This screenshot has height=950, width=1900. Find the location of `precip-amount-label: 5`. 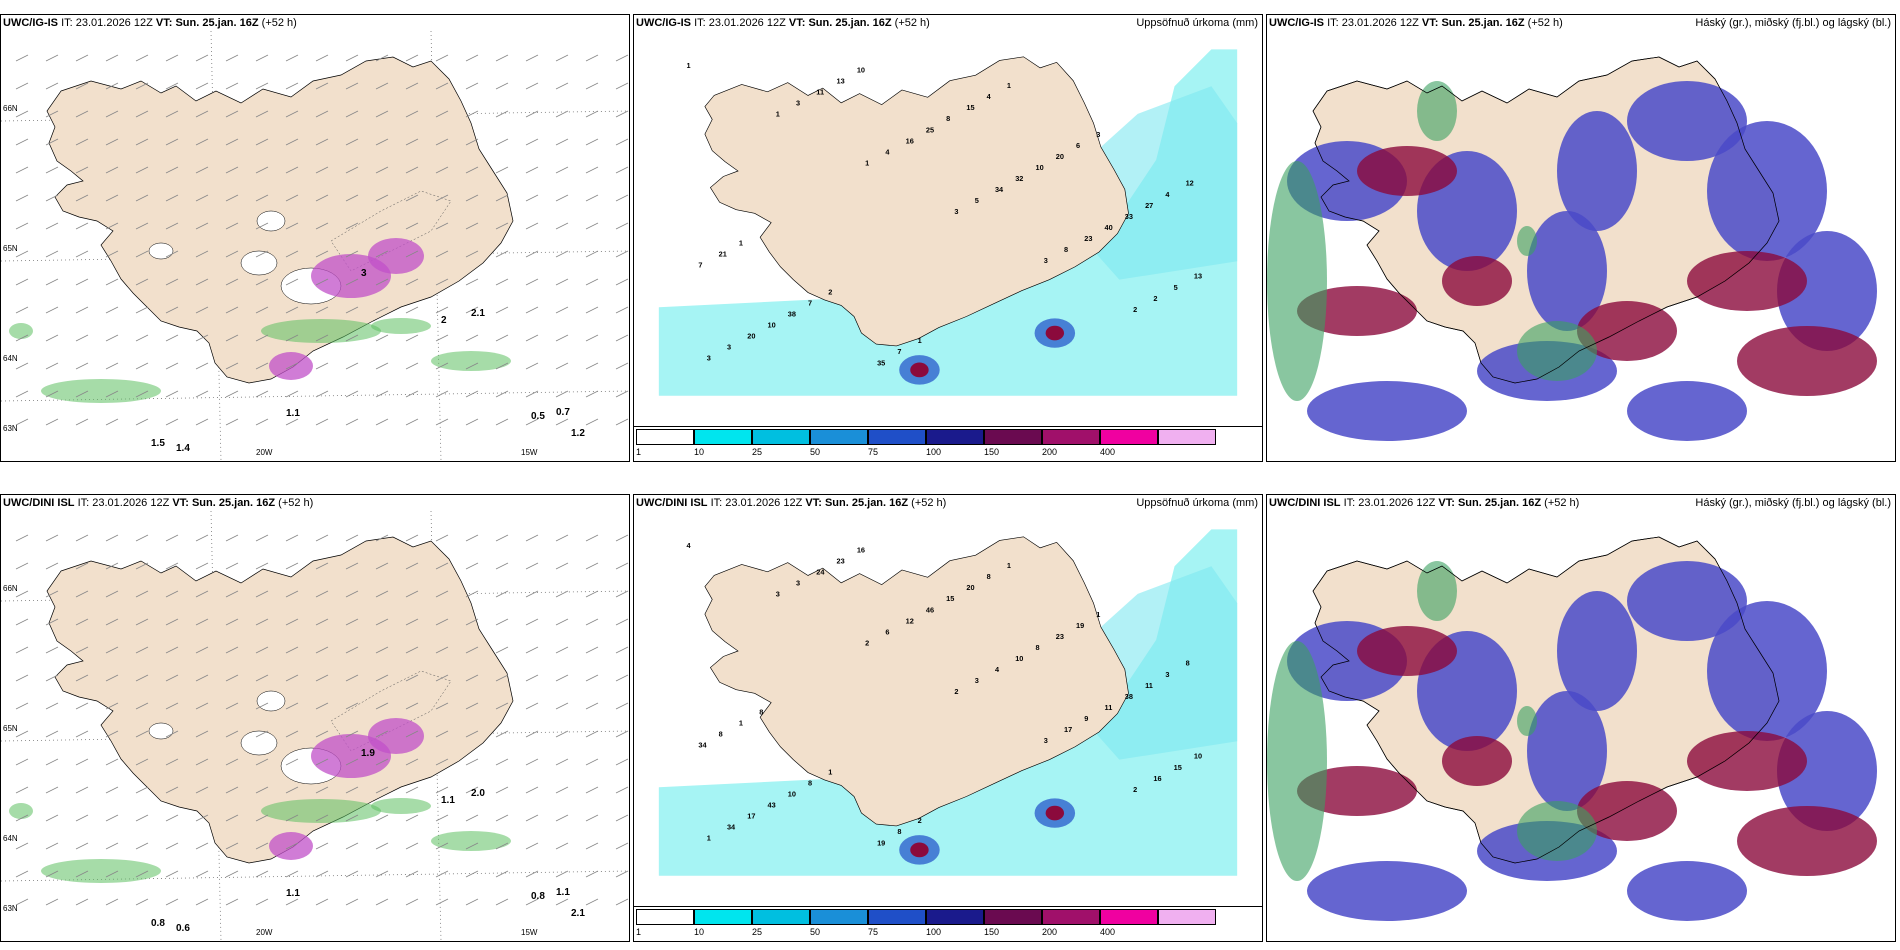

precip-amount-label: 5 is located at coordinates (1176, 287).